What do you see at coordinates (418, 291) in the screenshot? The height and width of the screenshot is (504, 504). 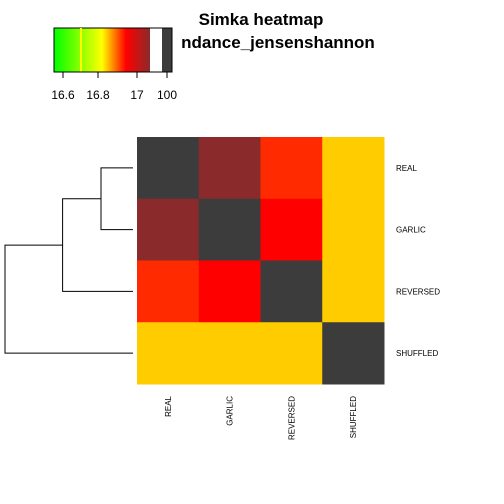 I see `row-label: REVERSED` at bounding box center [418, 291].